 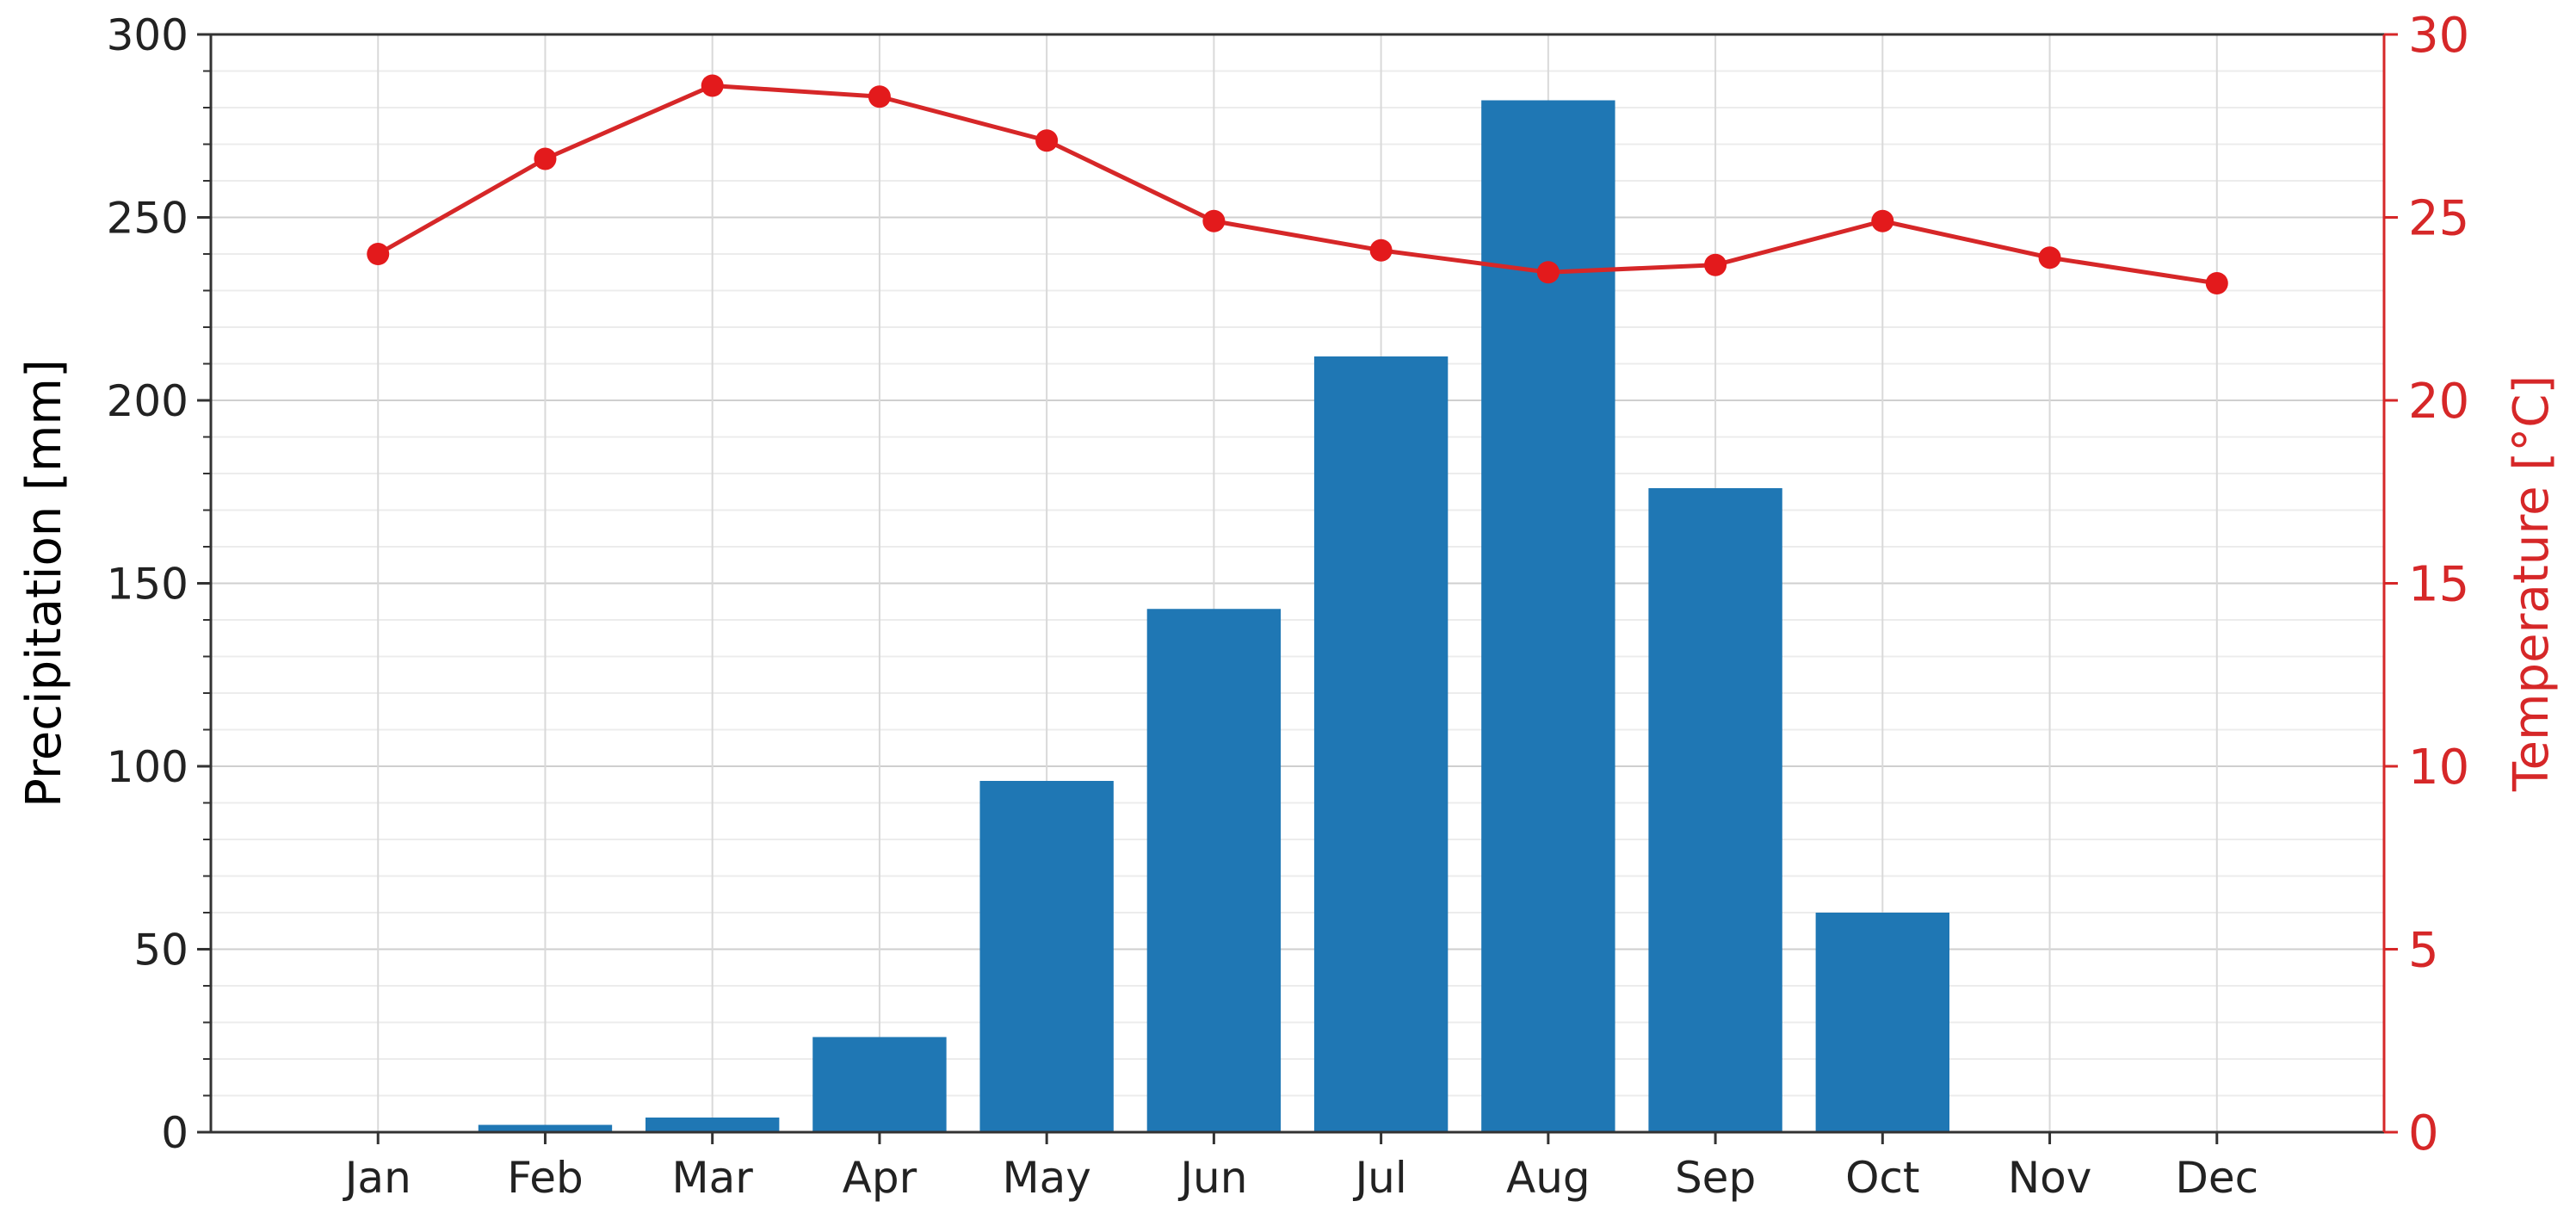 I want to click on right-tick-label: 0, so click(x=2423, y=1133).